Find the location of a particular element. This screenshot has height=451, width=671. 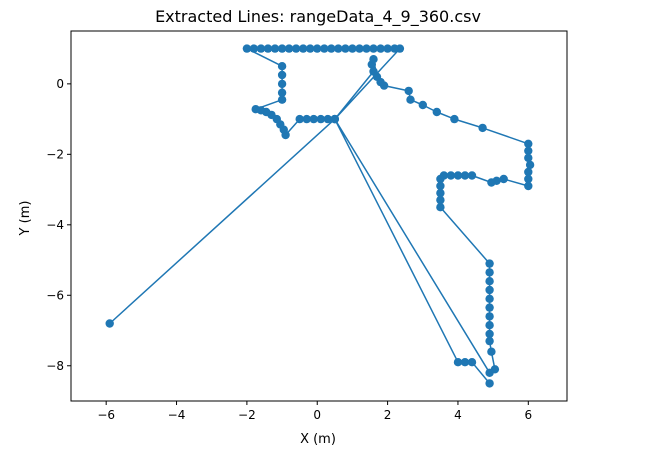

x-axis-label: X (m) is located at coordinates (318, 439).